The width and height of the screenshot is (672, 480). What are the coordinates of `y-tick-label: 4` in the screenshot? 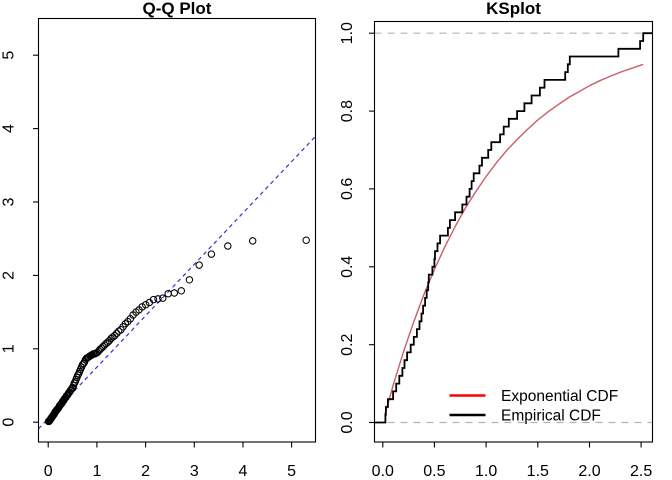 It's located at (9, 128).